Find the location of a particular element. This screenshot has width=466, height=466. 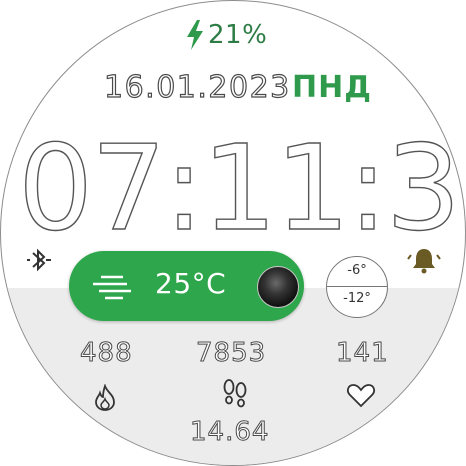

temperature-range: -6° -12° is located at coordinates (357, 287).